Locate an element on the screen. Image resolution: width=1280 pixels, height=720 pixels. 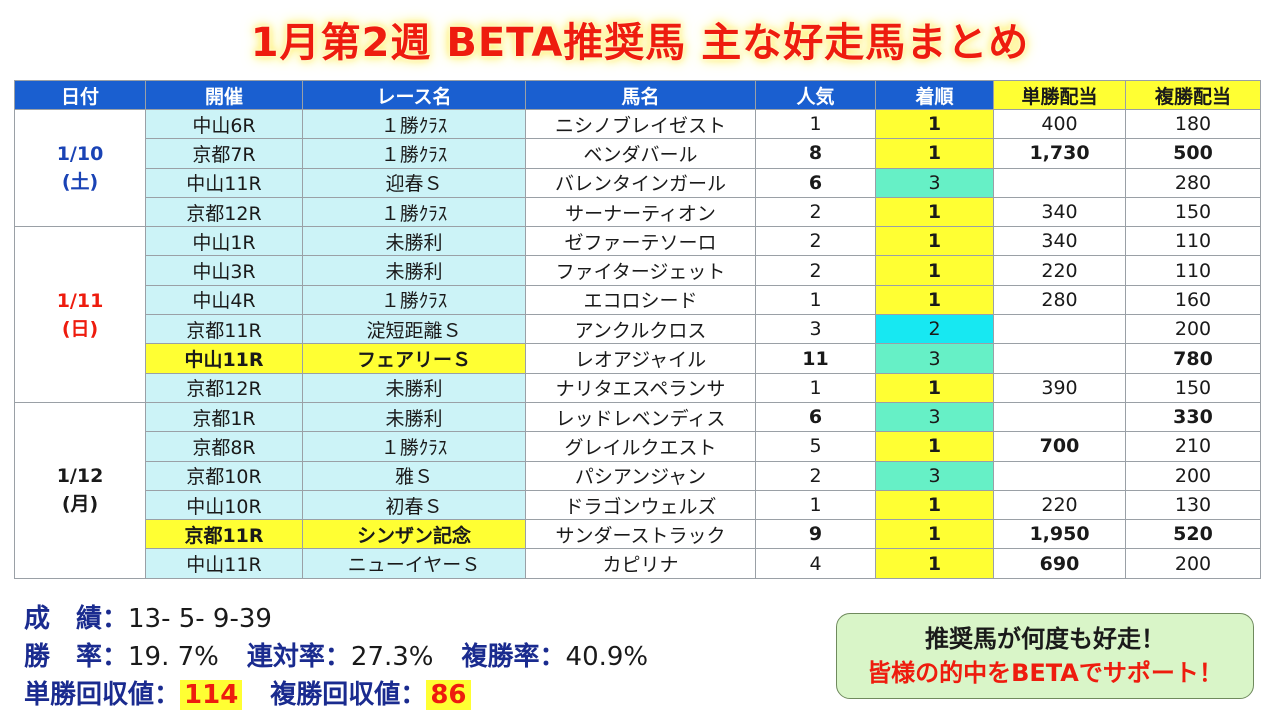
show-payout-cell: 210 is located at coordinates (1193, 446).